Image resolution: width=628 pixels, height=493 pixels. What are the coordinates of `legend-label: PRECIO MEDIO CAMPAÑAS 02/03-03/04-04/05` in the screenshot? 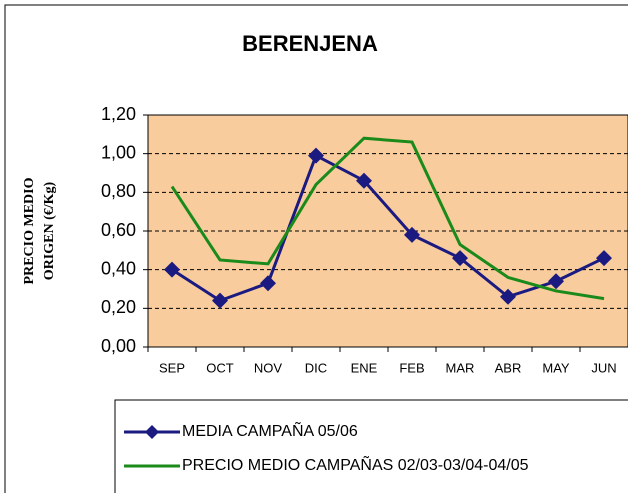 It's located at (355, 464).